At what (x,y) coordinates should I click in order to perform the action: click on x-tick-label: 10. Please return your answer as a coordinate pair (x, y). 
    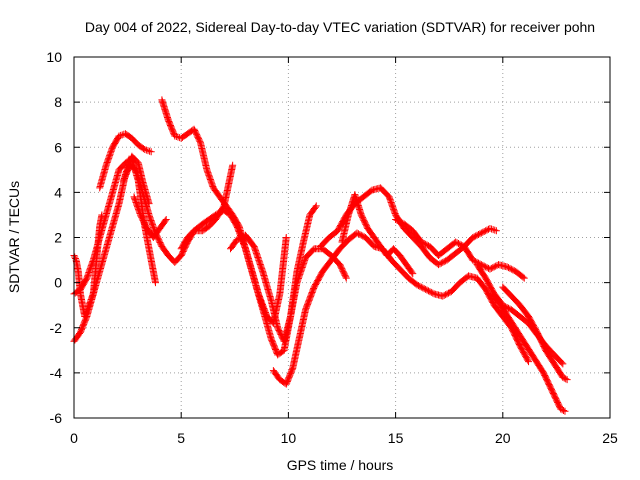
    Looking at the image, I should click on (289, 438).